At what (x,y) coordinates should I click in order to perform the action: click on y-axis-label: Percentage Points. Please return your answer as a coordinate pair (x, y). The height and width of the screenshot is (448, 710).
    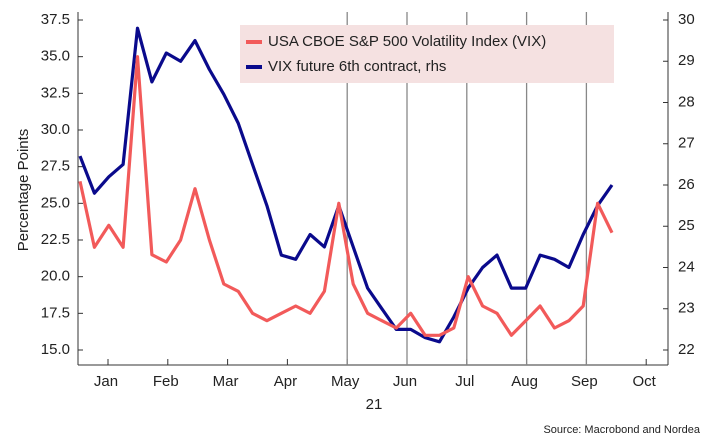
    Looking at the image, I should click on (23, 190).